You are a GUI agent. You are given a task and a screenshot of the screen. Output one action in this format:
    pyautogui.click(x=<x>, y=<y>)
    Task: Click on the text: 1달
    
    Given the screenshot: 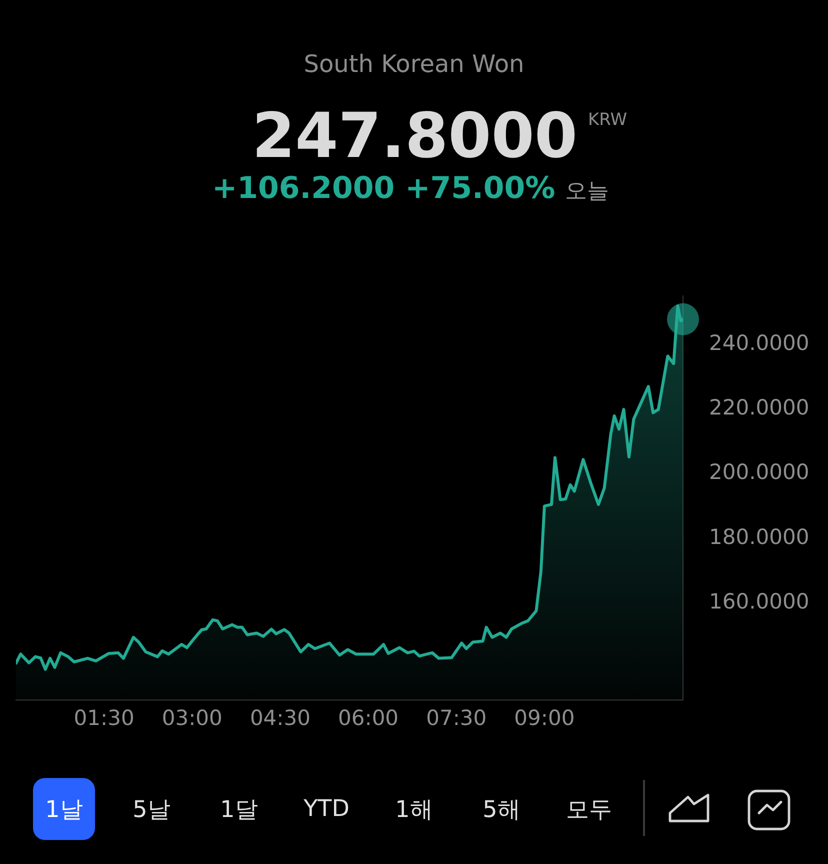 What is the action you would take?
    pyautogui.click(x=239, y=809)
    